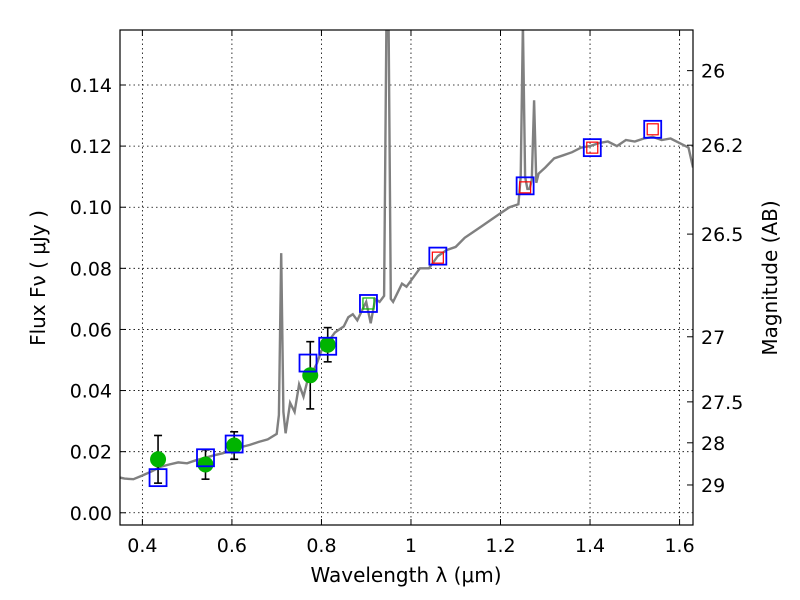 This screenshot has height=600, width=800. I want to click on y-tick-label: 0.08, so click(91, 269).